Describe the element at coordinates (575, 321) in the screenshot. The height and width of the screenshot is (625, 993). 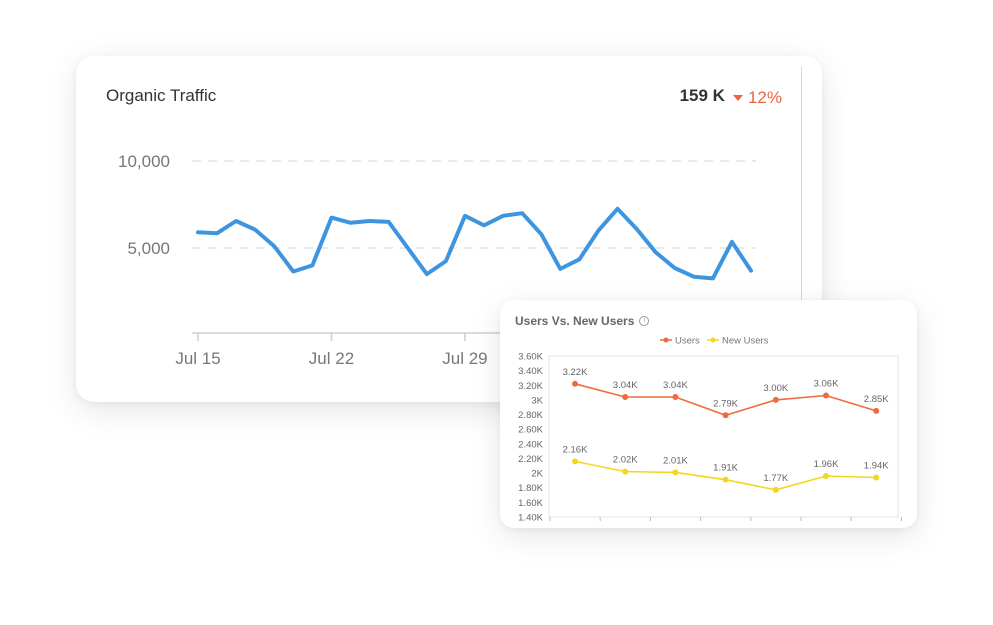
I see `users-title-text: Users Vs. New Users` at that location.